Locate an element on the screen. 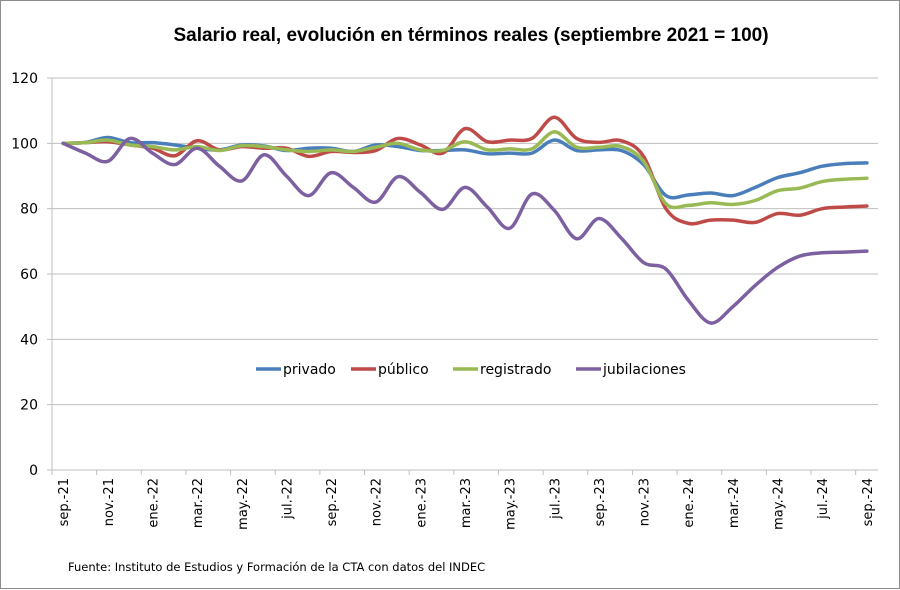 The width and height of the screenshot is (900, 590). legend-item-registrado: registrado is located at coordinates (502, 370).